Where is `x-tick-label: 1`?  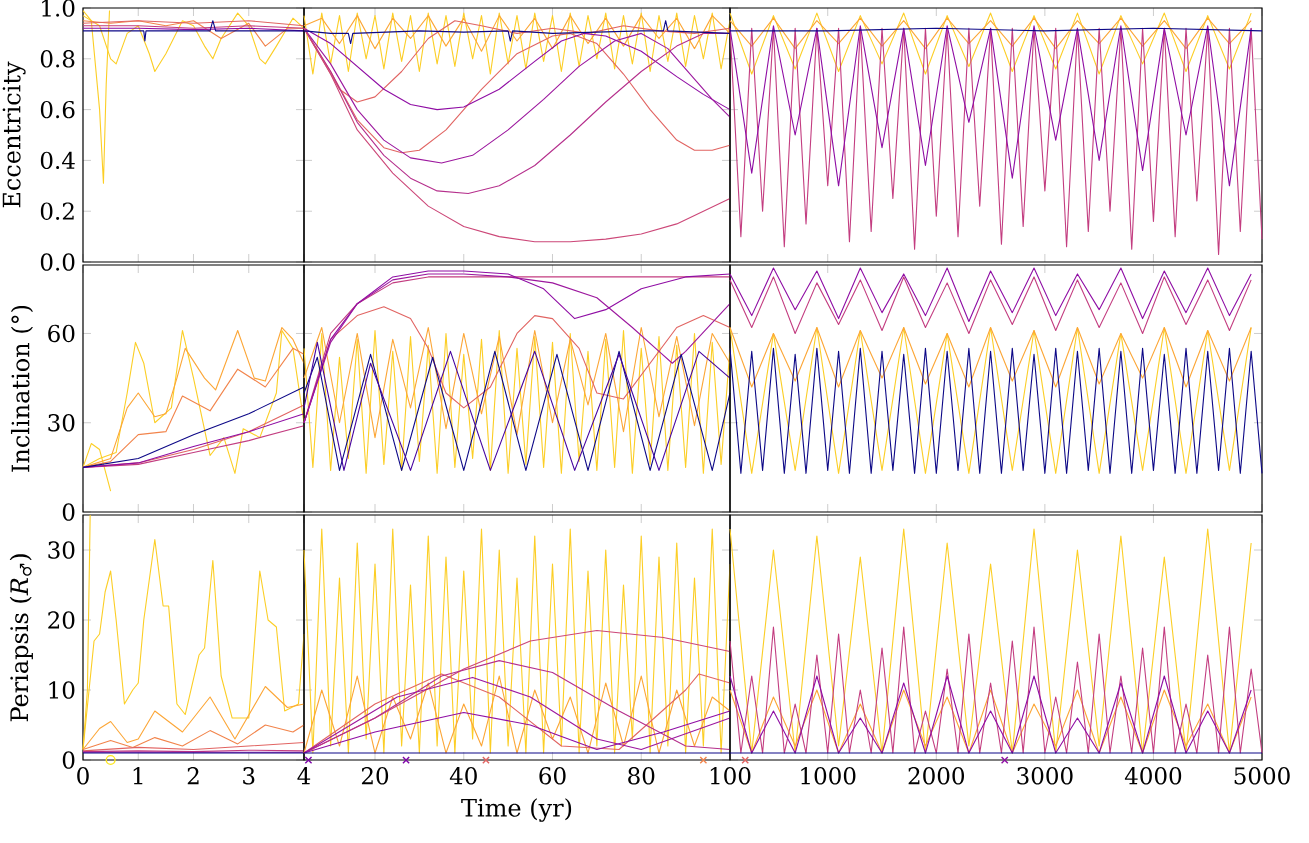 x-tick-label: 1 is located at coordinates (138, 776).